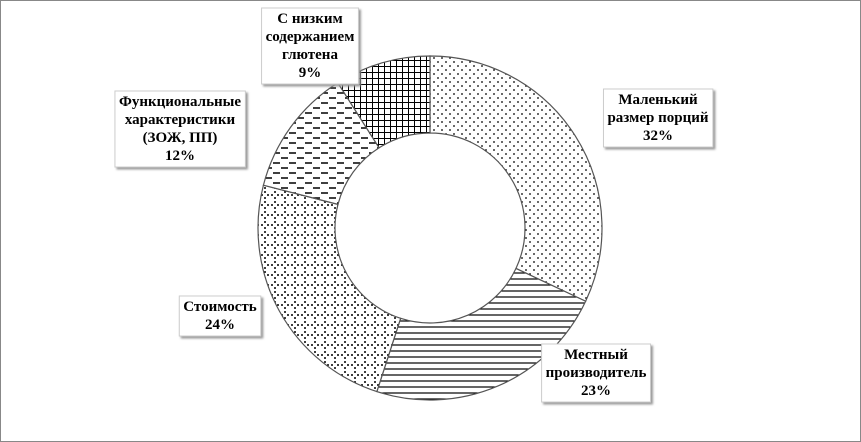 Image resolution: width=861 pixels, height=442 pixels. I want to click on category-label: Маленький размер порций, so click(657, 109).